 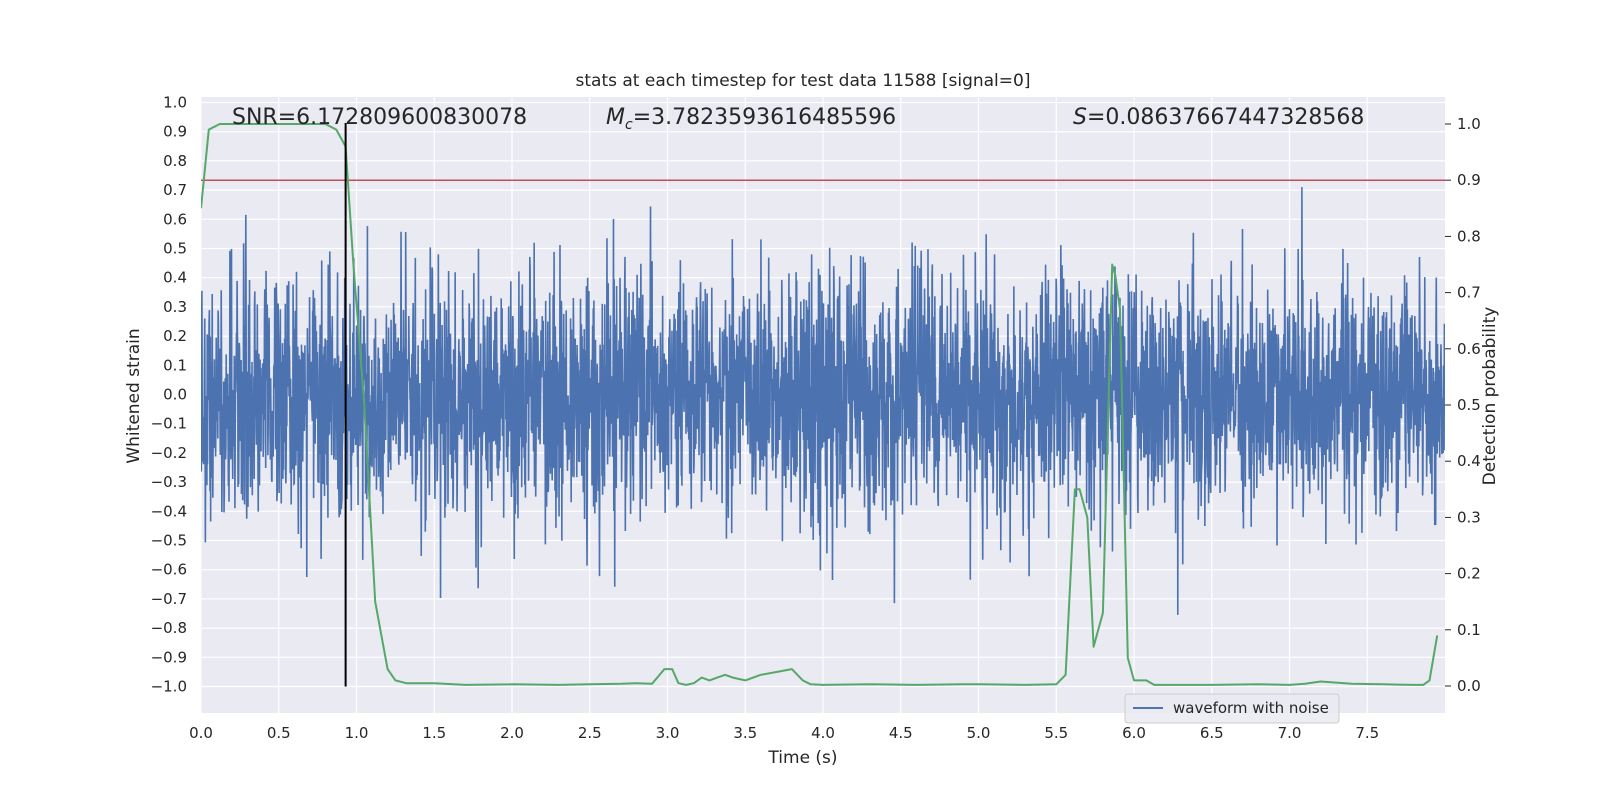 I want to click on x-tick-label: 4.5, so click(x=901, y=733).